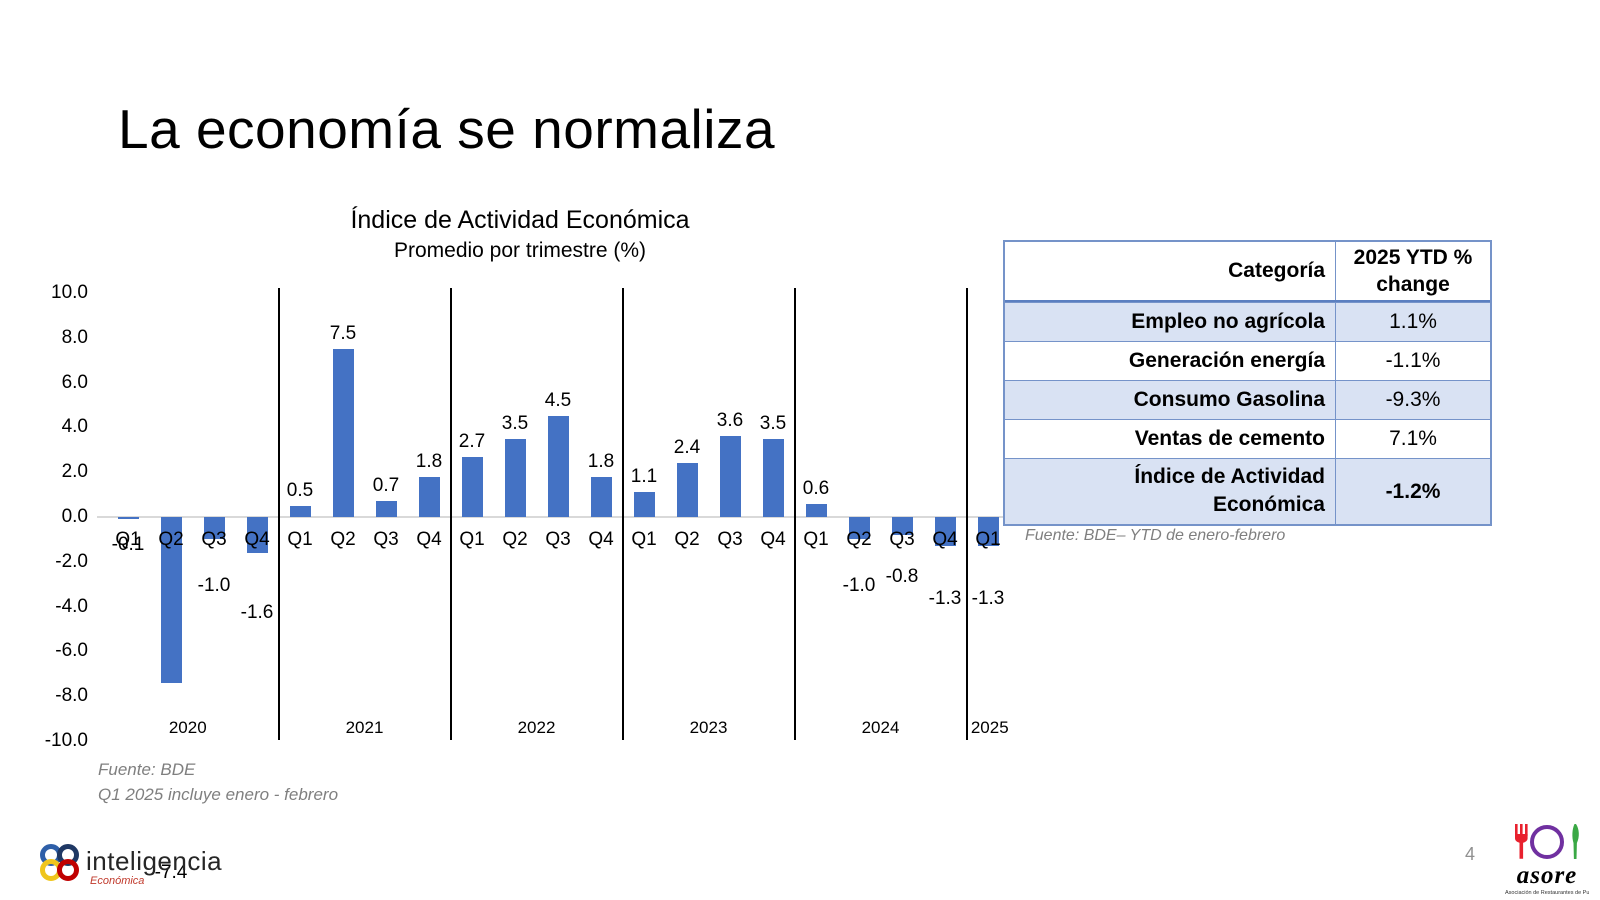  Describe the element at coordinates (1547, 875) in the screenshot. I see `asore-wordmark: asore` at that location.